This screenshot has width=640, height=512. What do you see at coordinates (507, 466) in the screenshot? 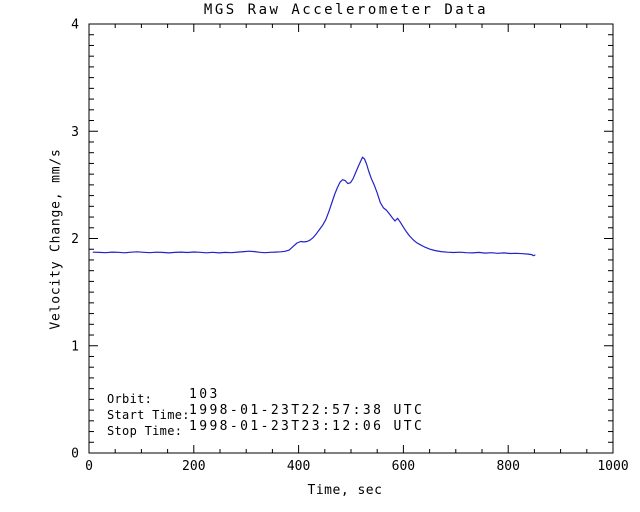
I see `x-tick-label: 800` at bounding box center [507, 466].